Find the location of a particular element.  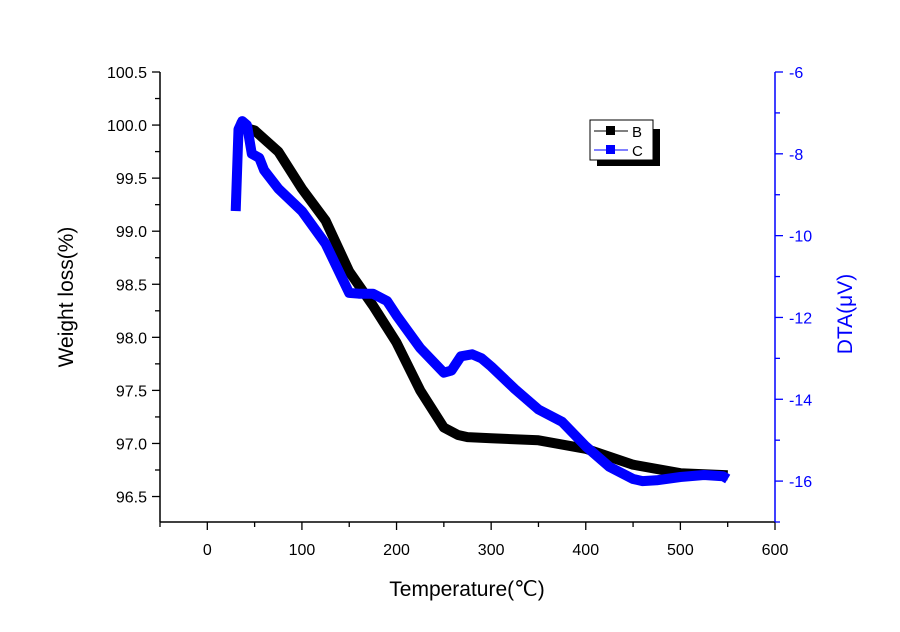

y-tick-label: 97.0 is located at coordinates (131, 444).